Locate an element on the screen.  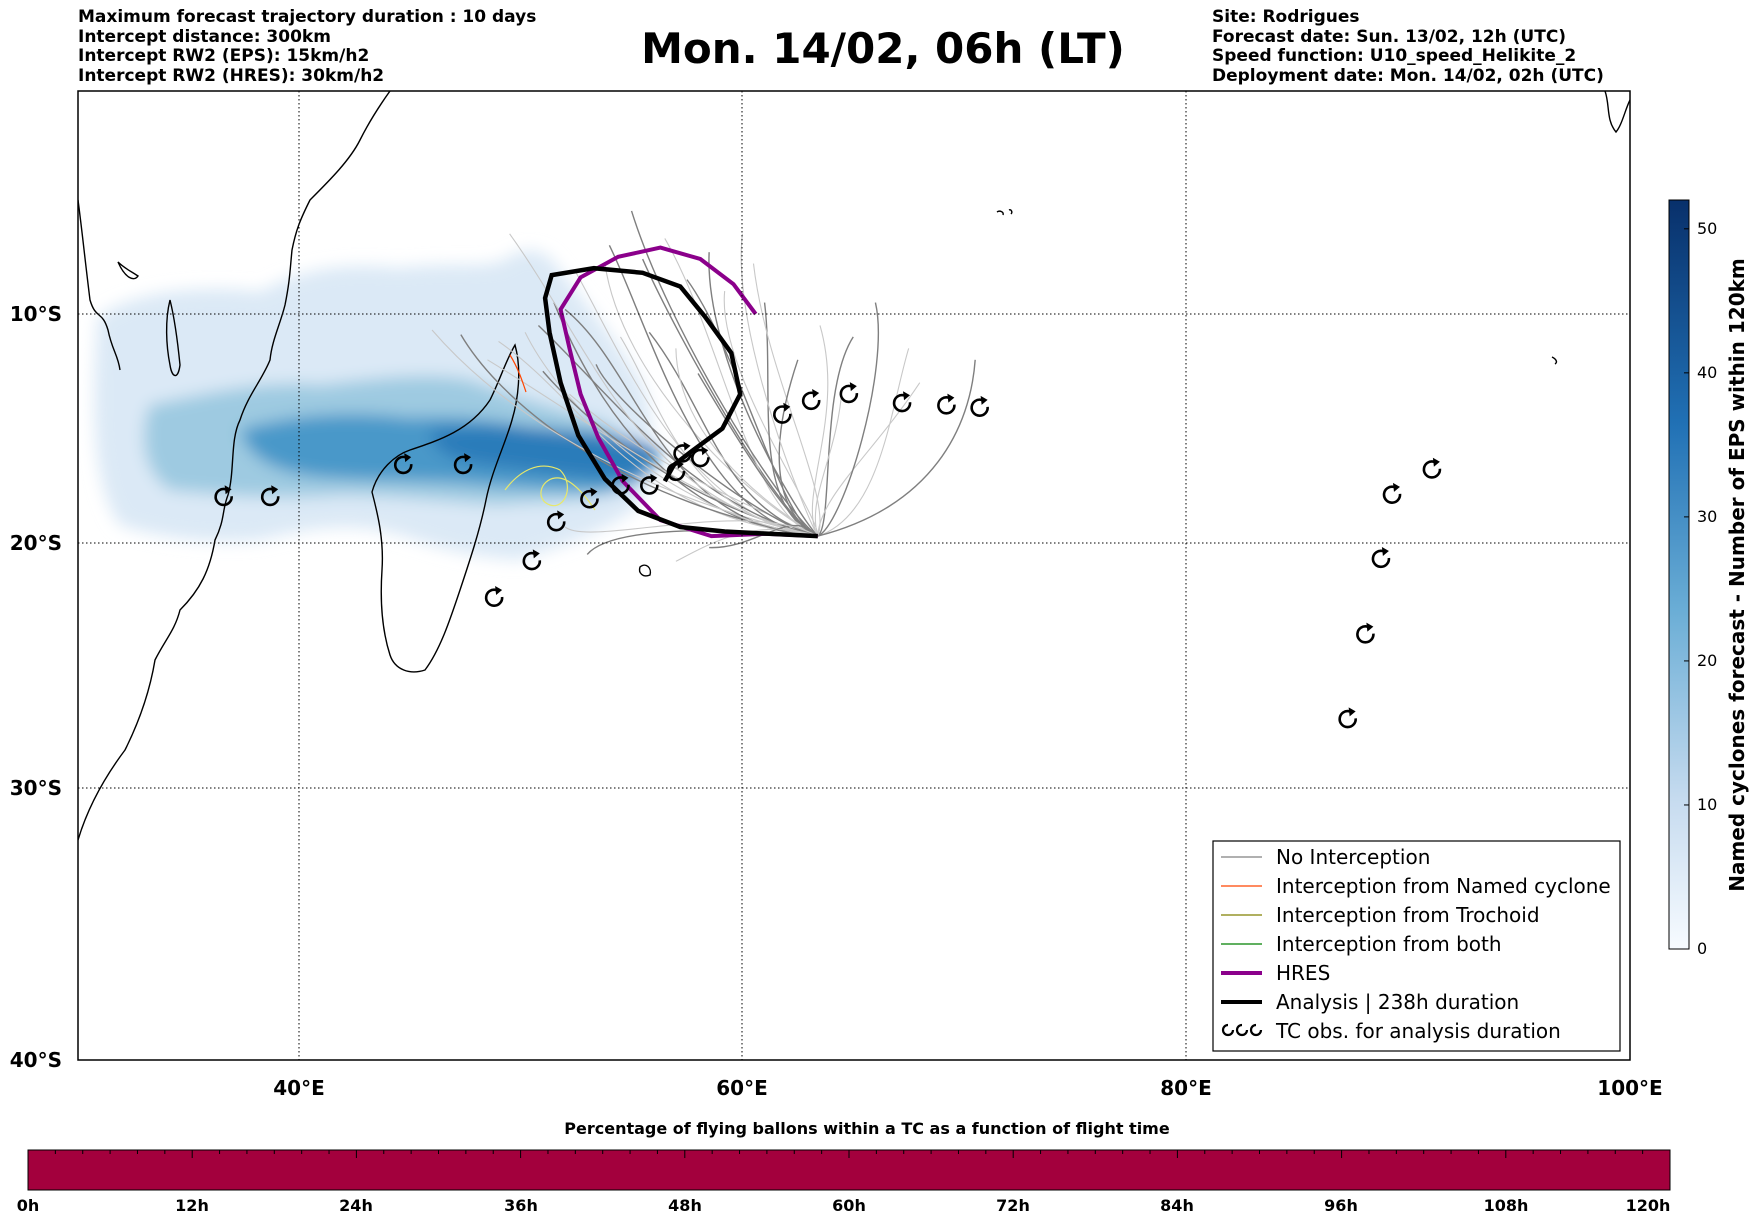
lat-tick-label: 30°S is located at coordinates (36, 788).